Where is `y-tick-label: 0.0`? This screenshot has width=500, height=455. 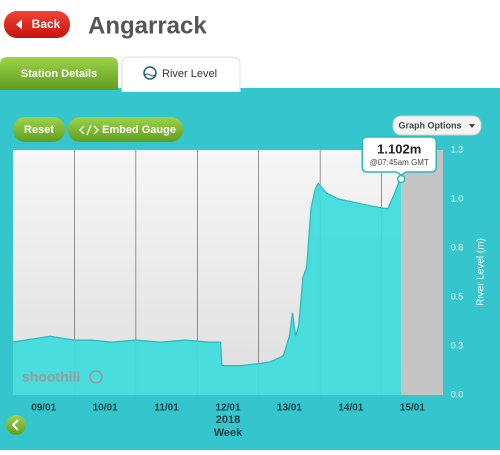 y-tick-label: 0.0 is located at coordinates (457, 394).